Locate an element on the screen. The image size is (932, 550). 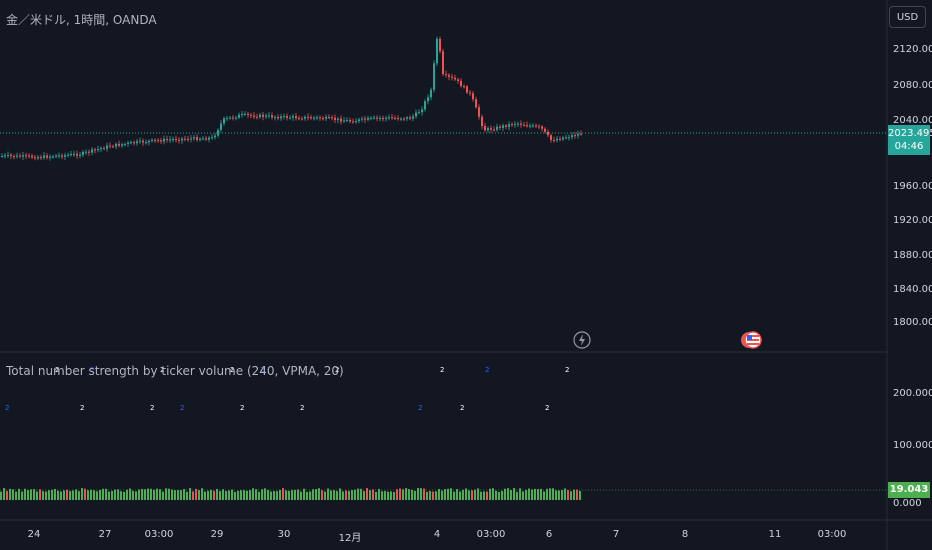
time-tick: 30 is located at coordinates (284, 534).